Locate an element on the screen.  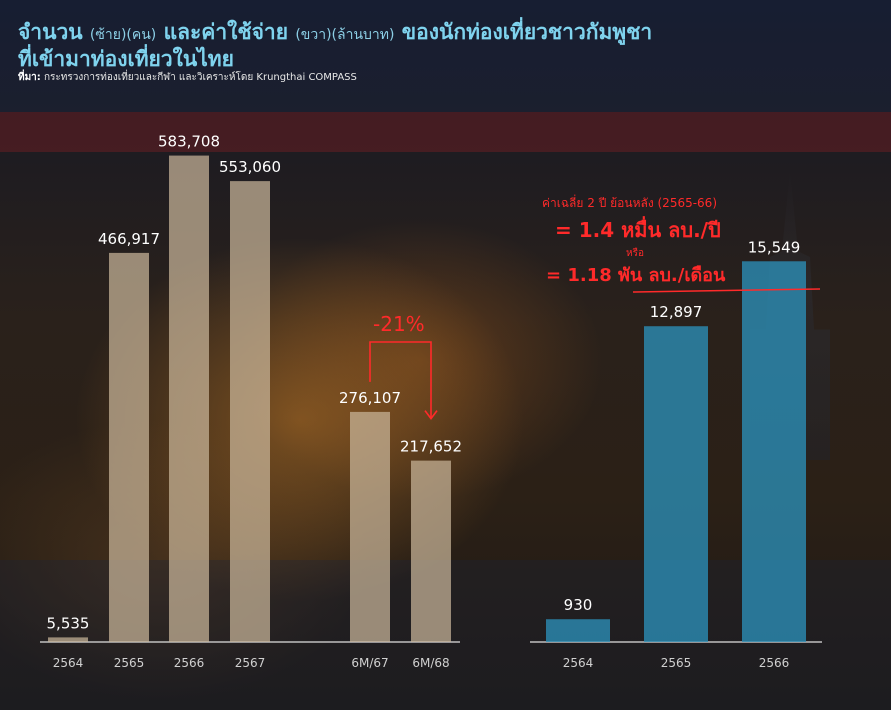
average-note-line4: = 1.18 พัน ลบ./เดือน is located at coordinates (636, 275).